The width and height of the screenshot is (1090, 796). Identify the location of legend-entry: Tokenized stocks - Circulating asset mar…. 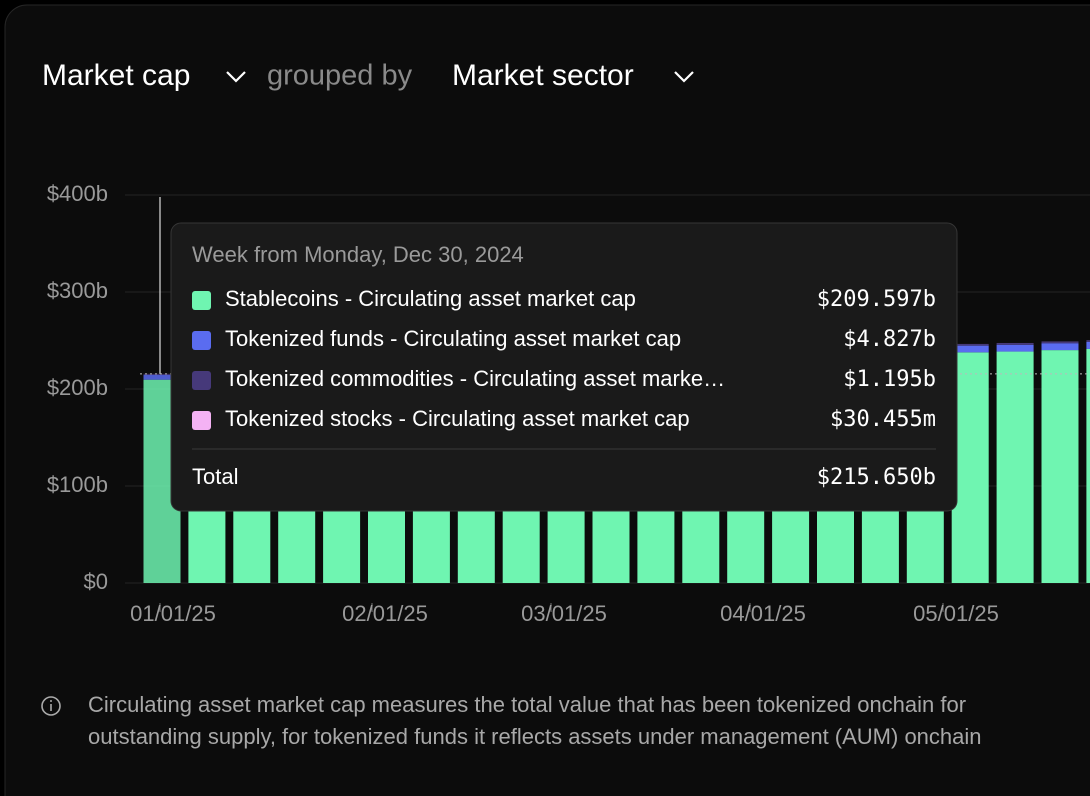
(457, 418).